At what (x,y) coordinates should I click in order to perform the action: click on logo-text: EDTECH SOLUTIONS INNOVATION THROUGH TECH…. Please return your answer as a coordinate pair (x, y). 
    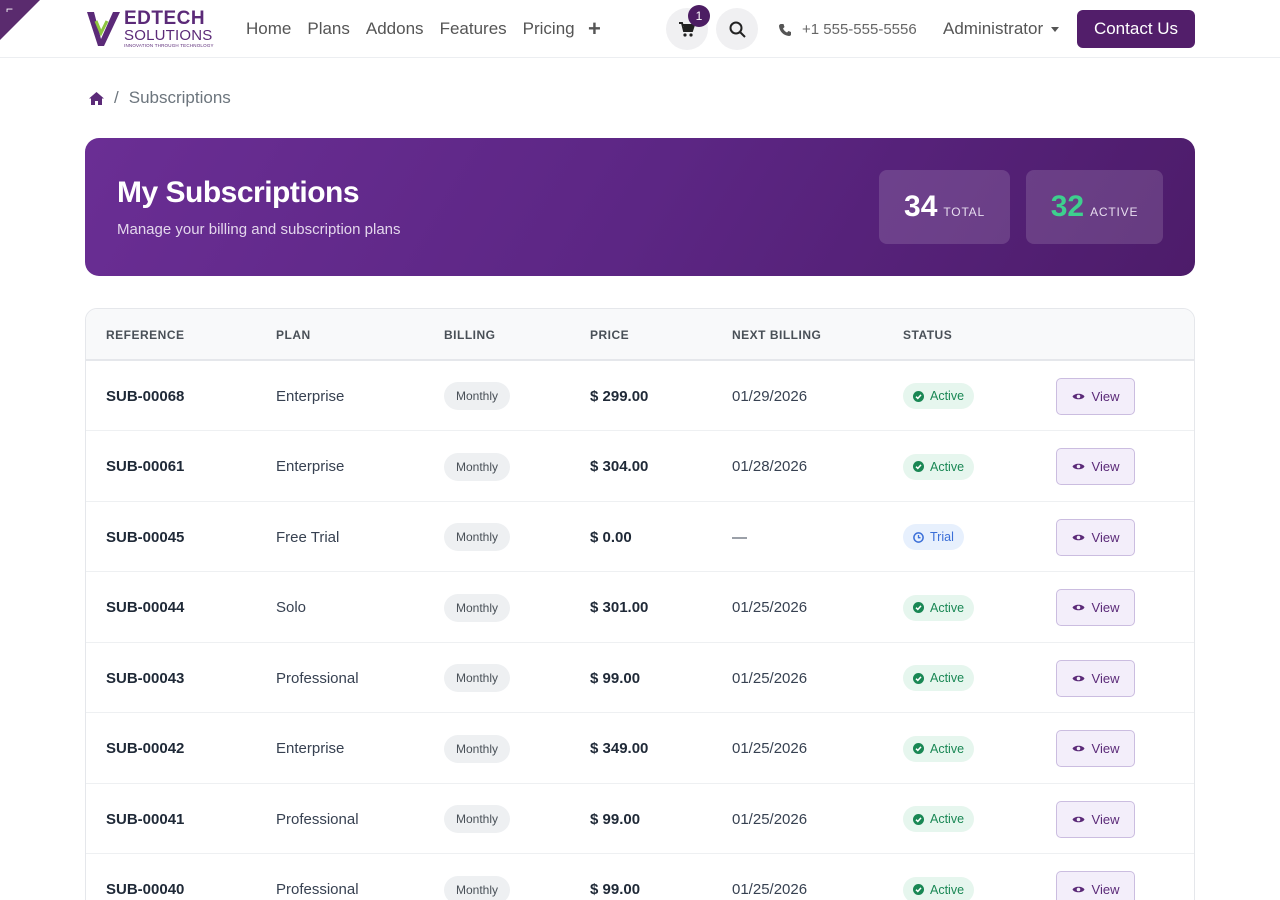
    Looking at the image, I should click on (169, 29).